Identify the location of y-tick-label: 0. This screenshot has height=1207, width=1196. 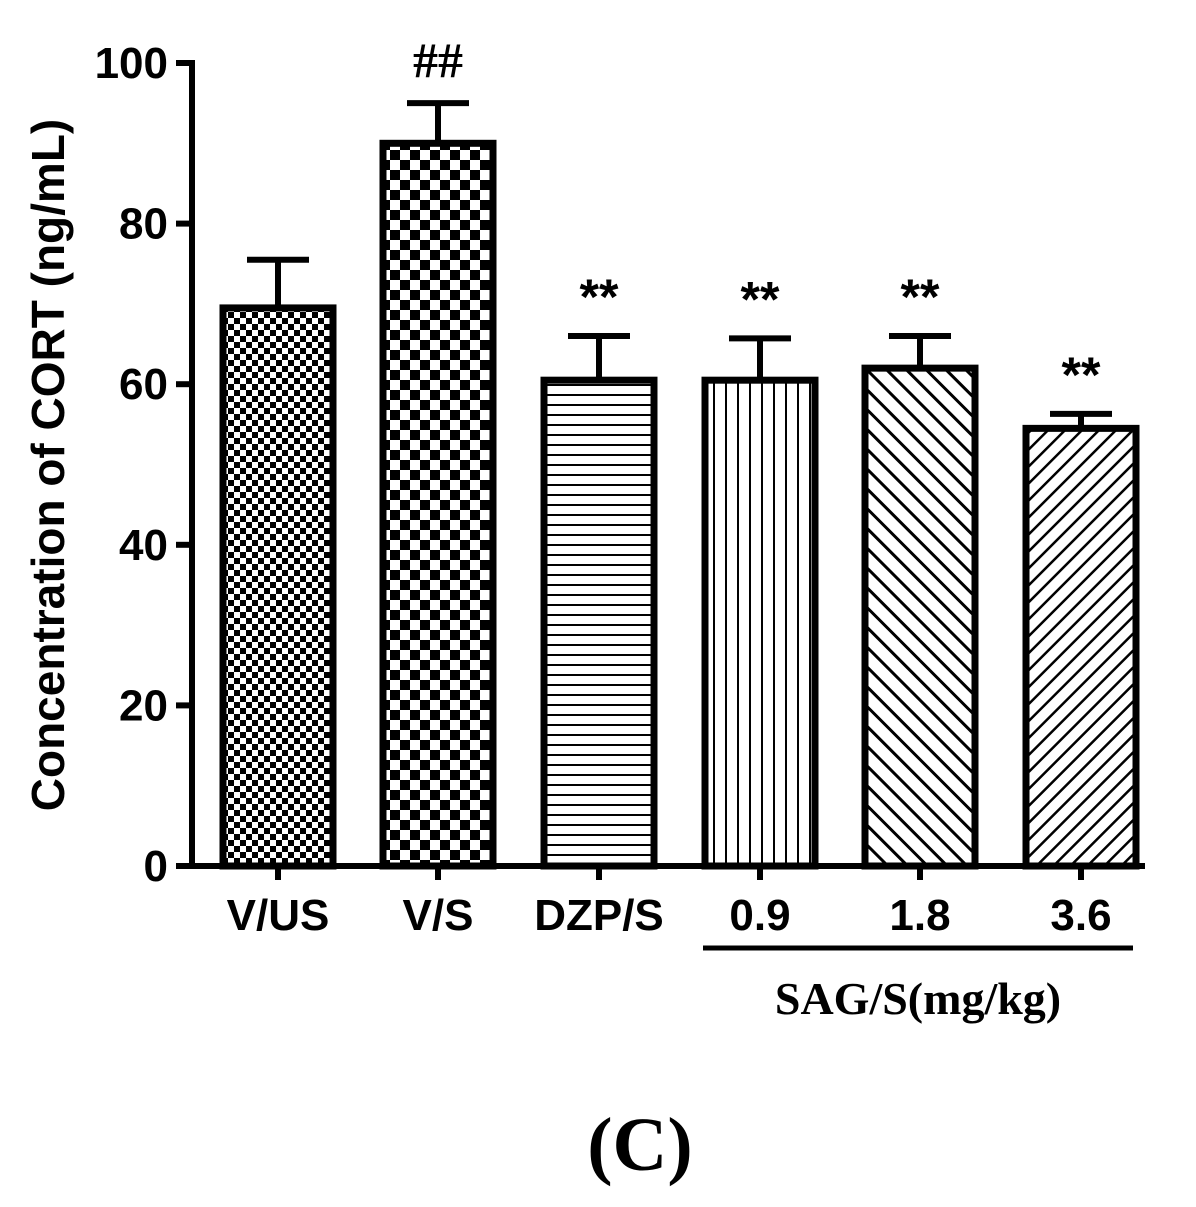
(156, 866).